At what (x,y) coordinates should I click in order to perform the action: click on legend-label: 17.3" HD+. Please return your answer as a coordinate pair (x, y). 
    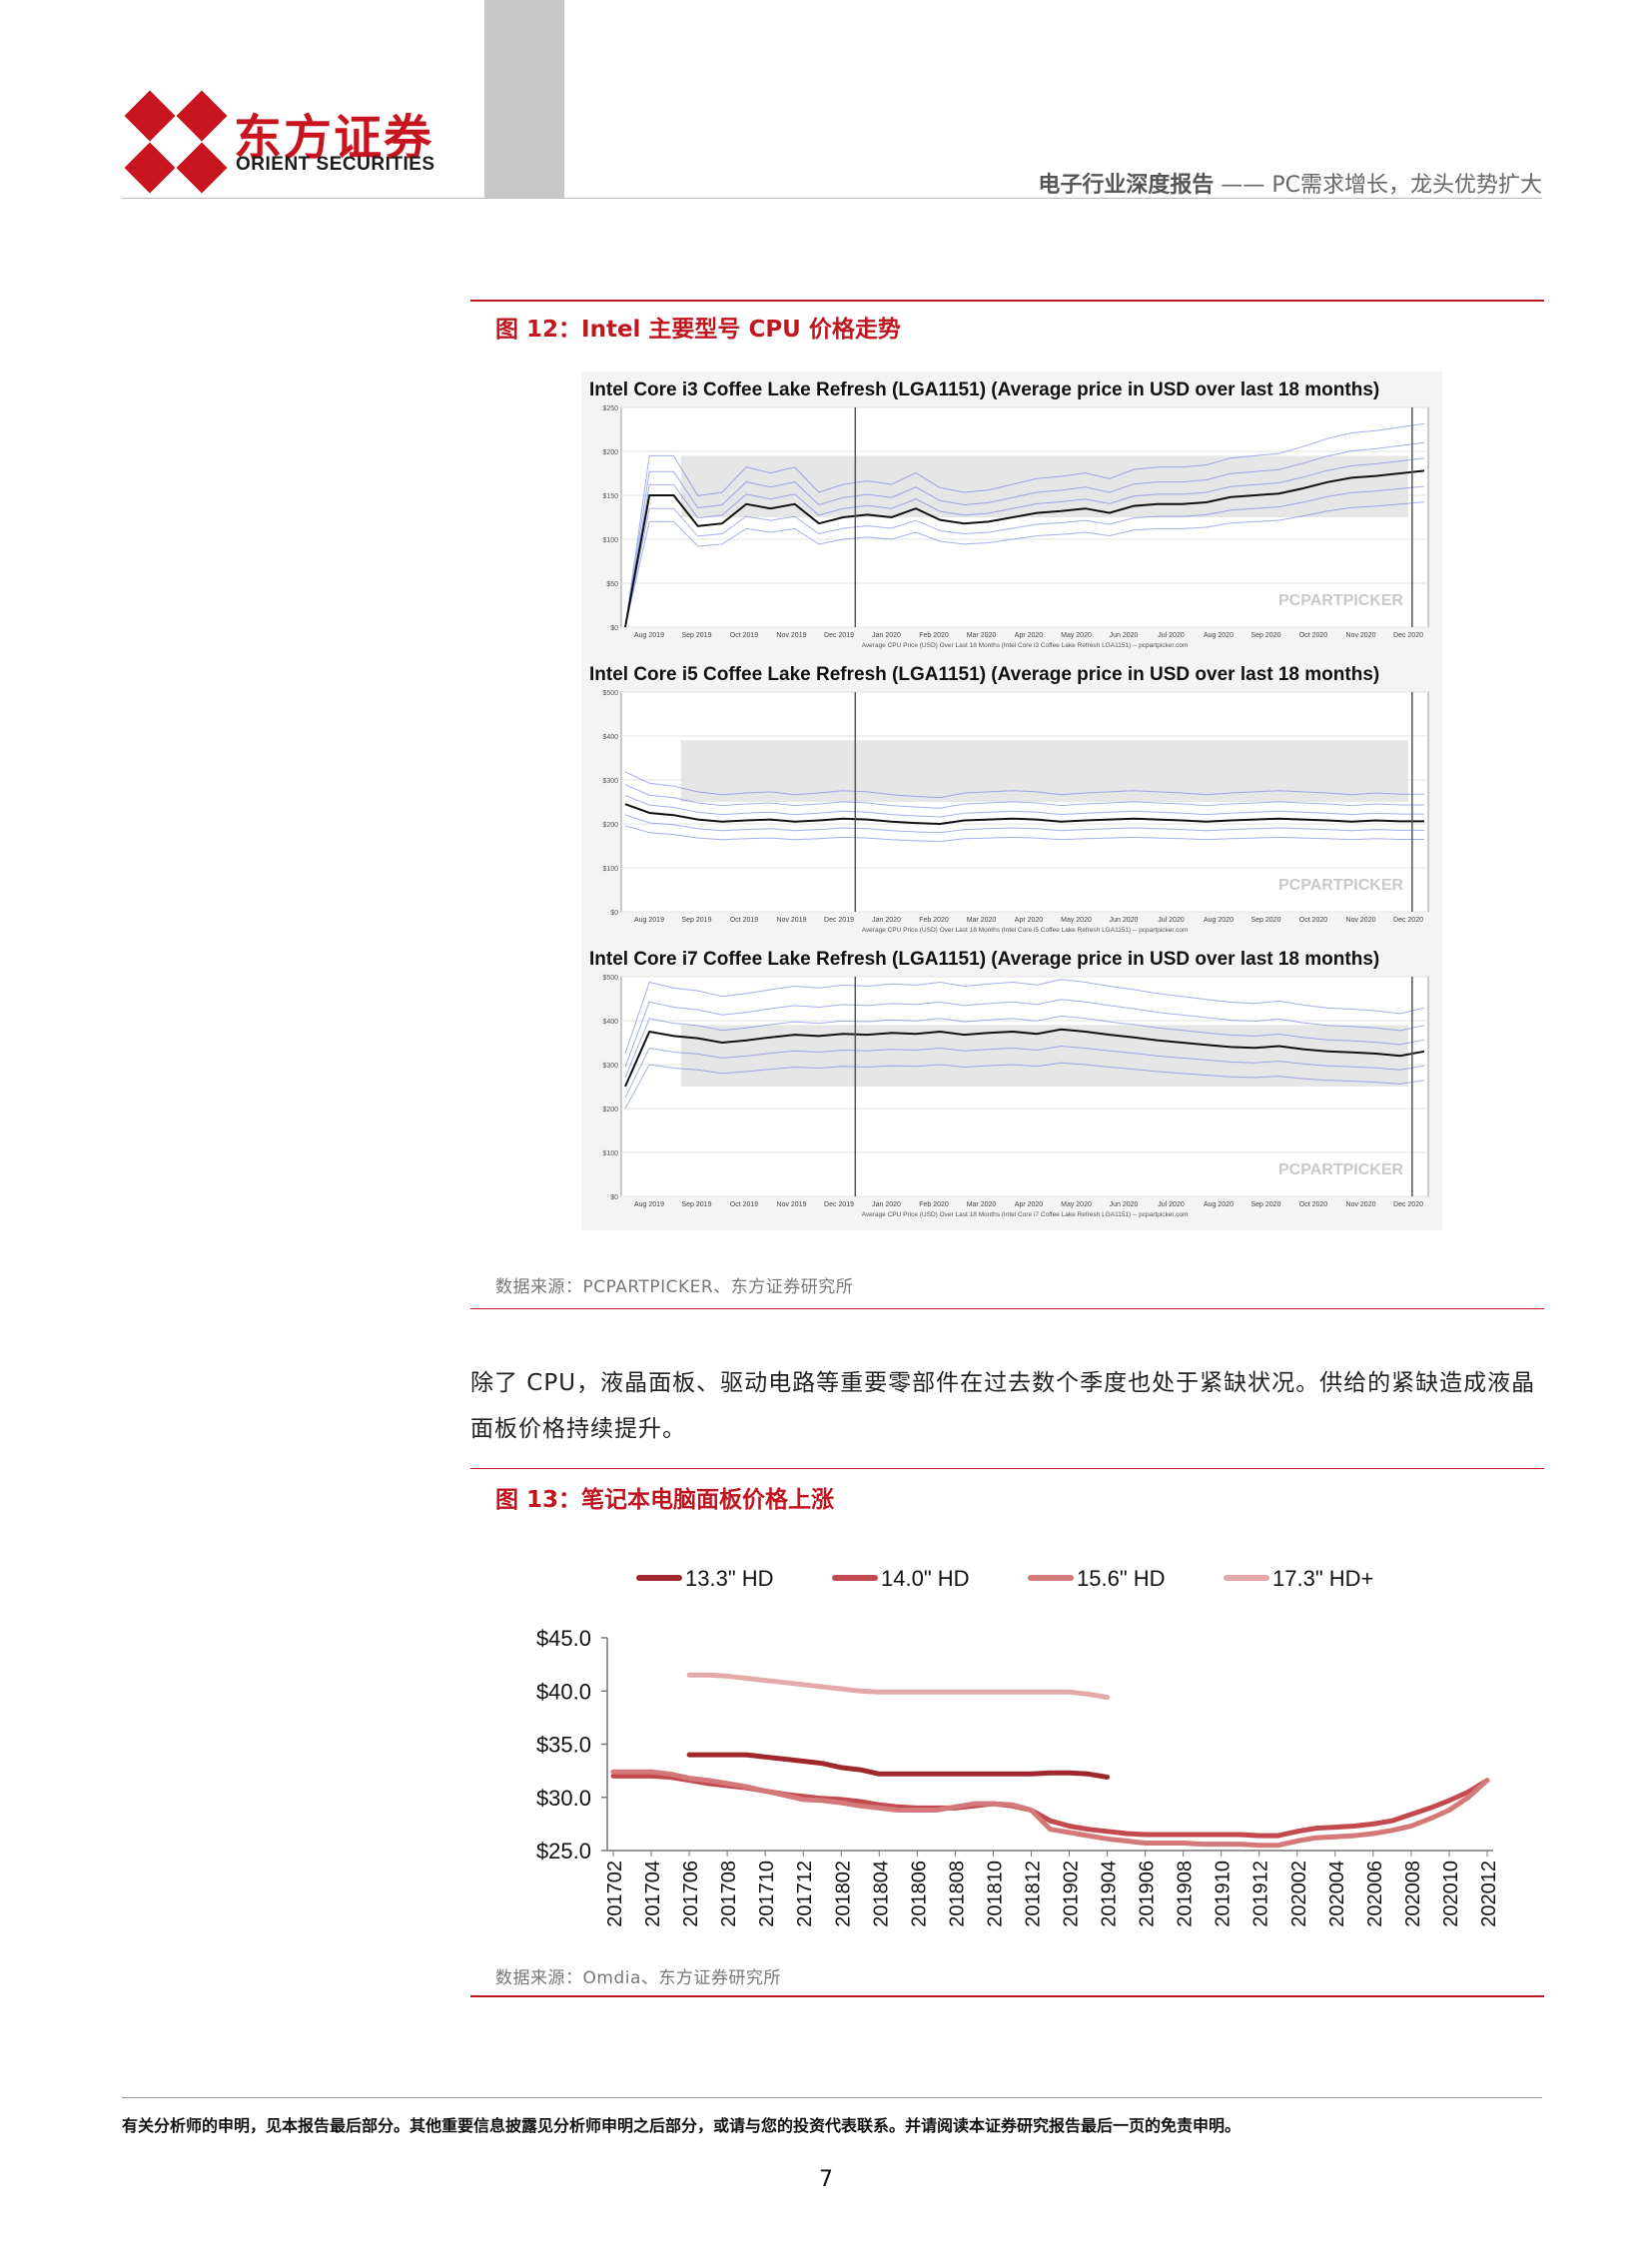
    Looking at the image, I should click on (1322, 1578).